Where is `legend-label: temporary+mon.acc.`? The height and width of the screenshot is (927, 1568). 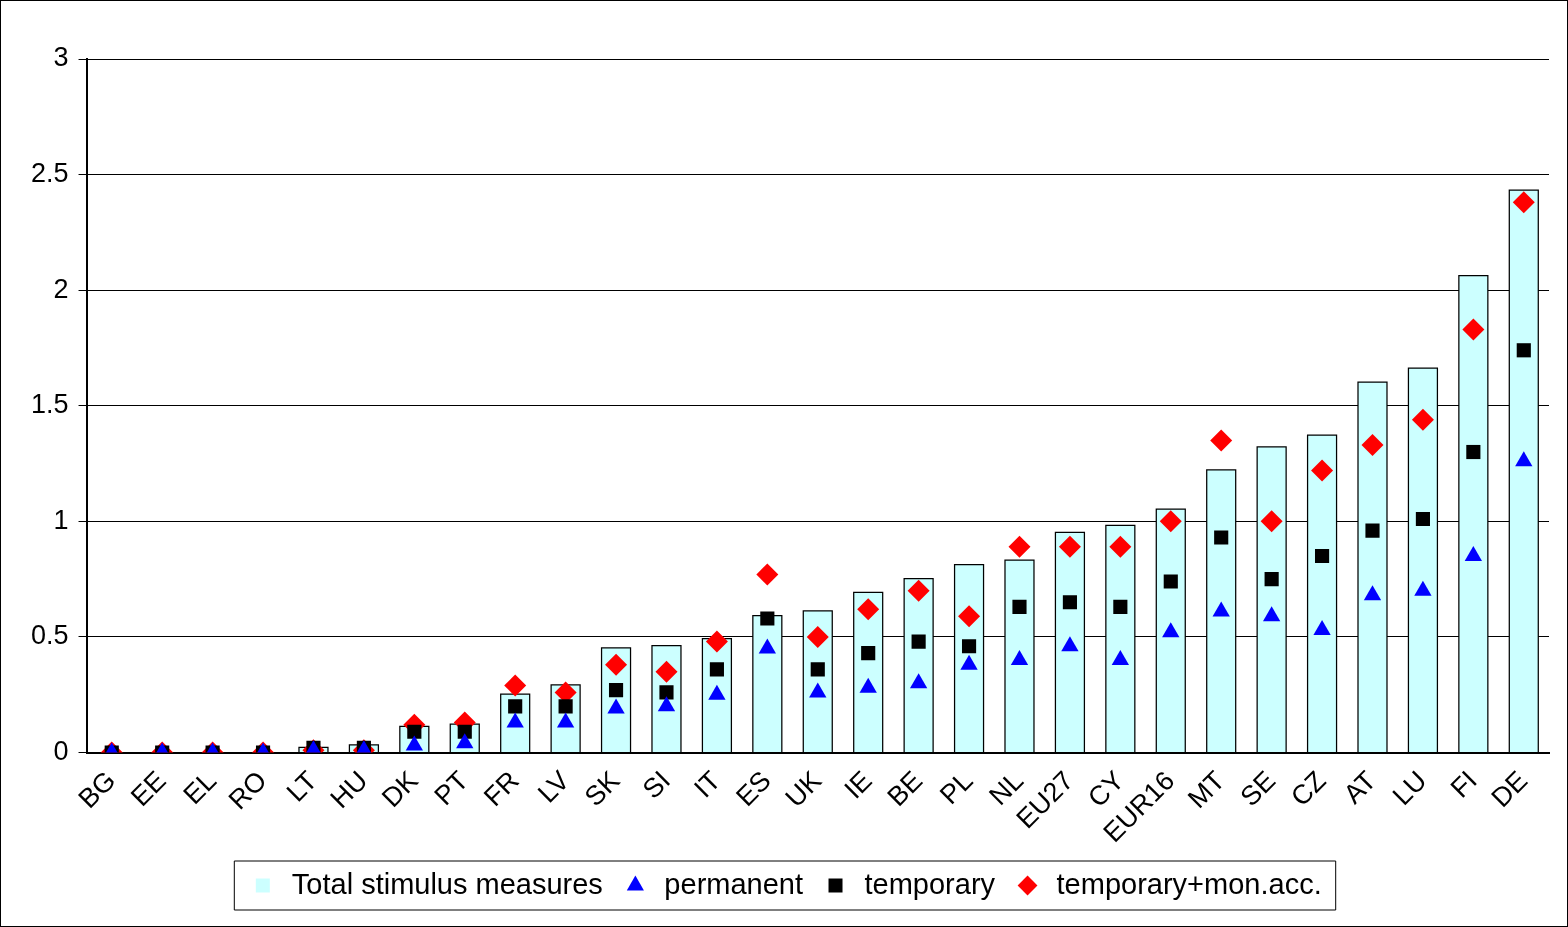 legend-label: temporary+mon.acc. is located at coordinates (1189, 883).